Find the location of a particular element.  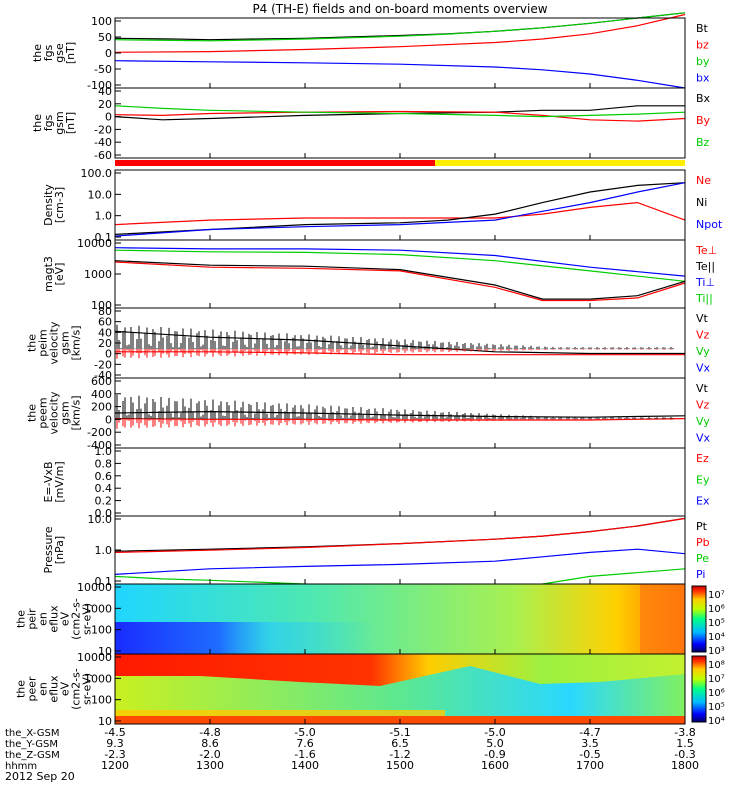

y-label-line: E=-VxB is located at coordinates (48, 481).